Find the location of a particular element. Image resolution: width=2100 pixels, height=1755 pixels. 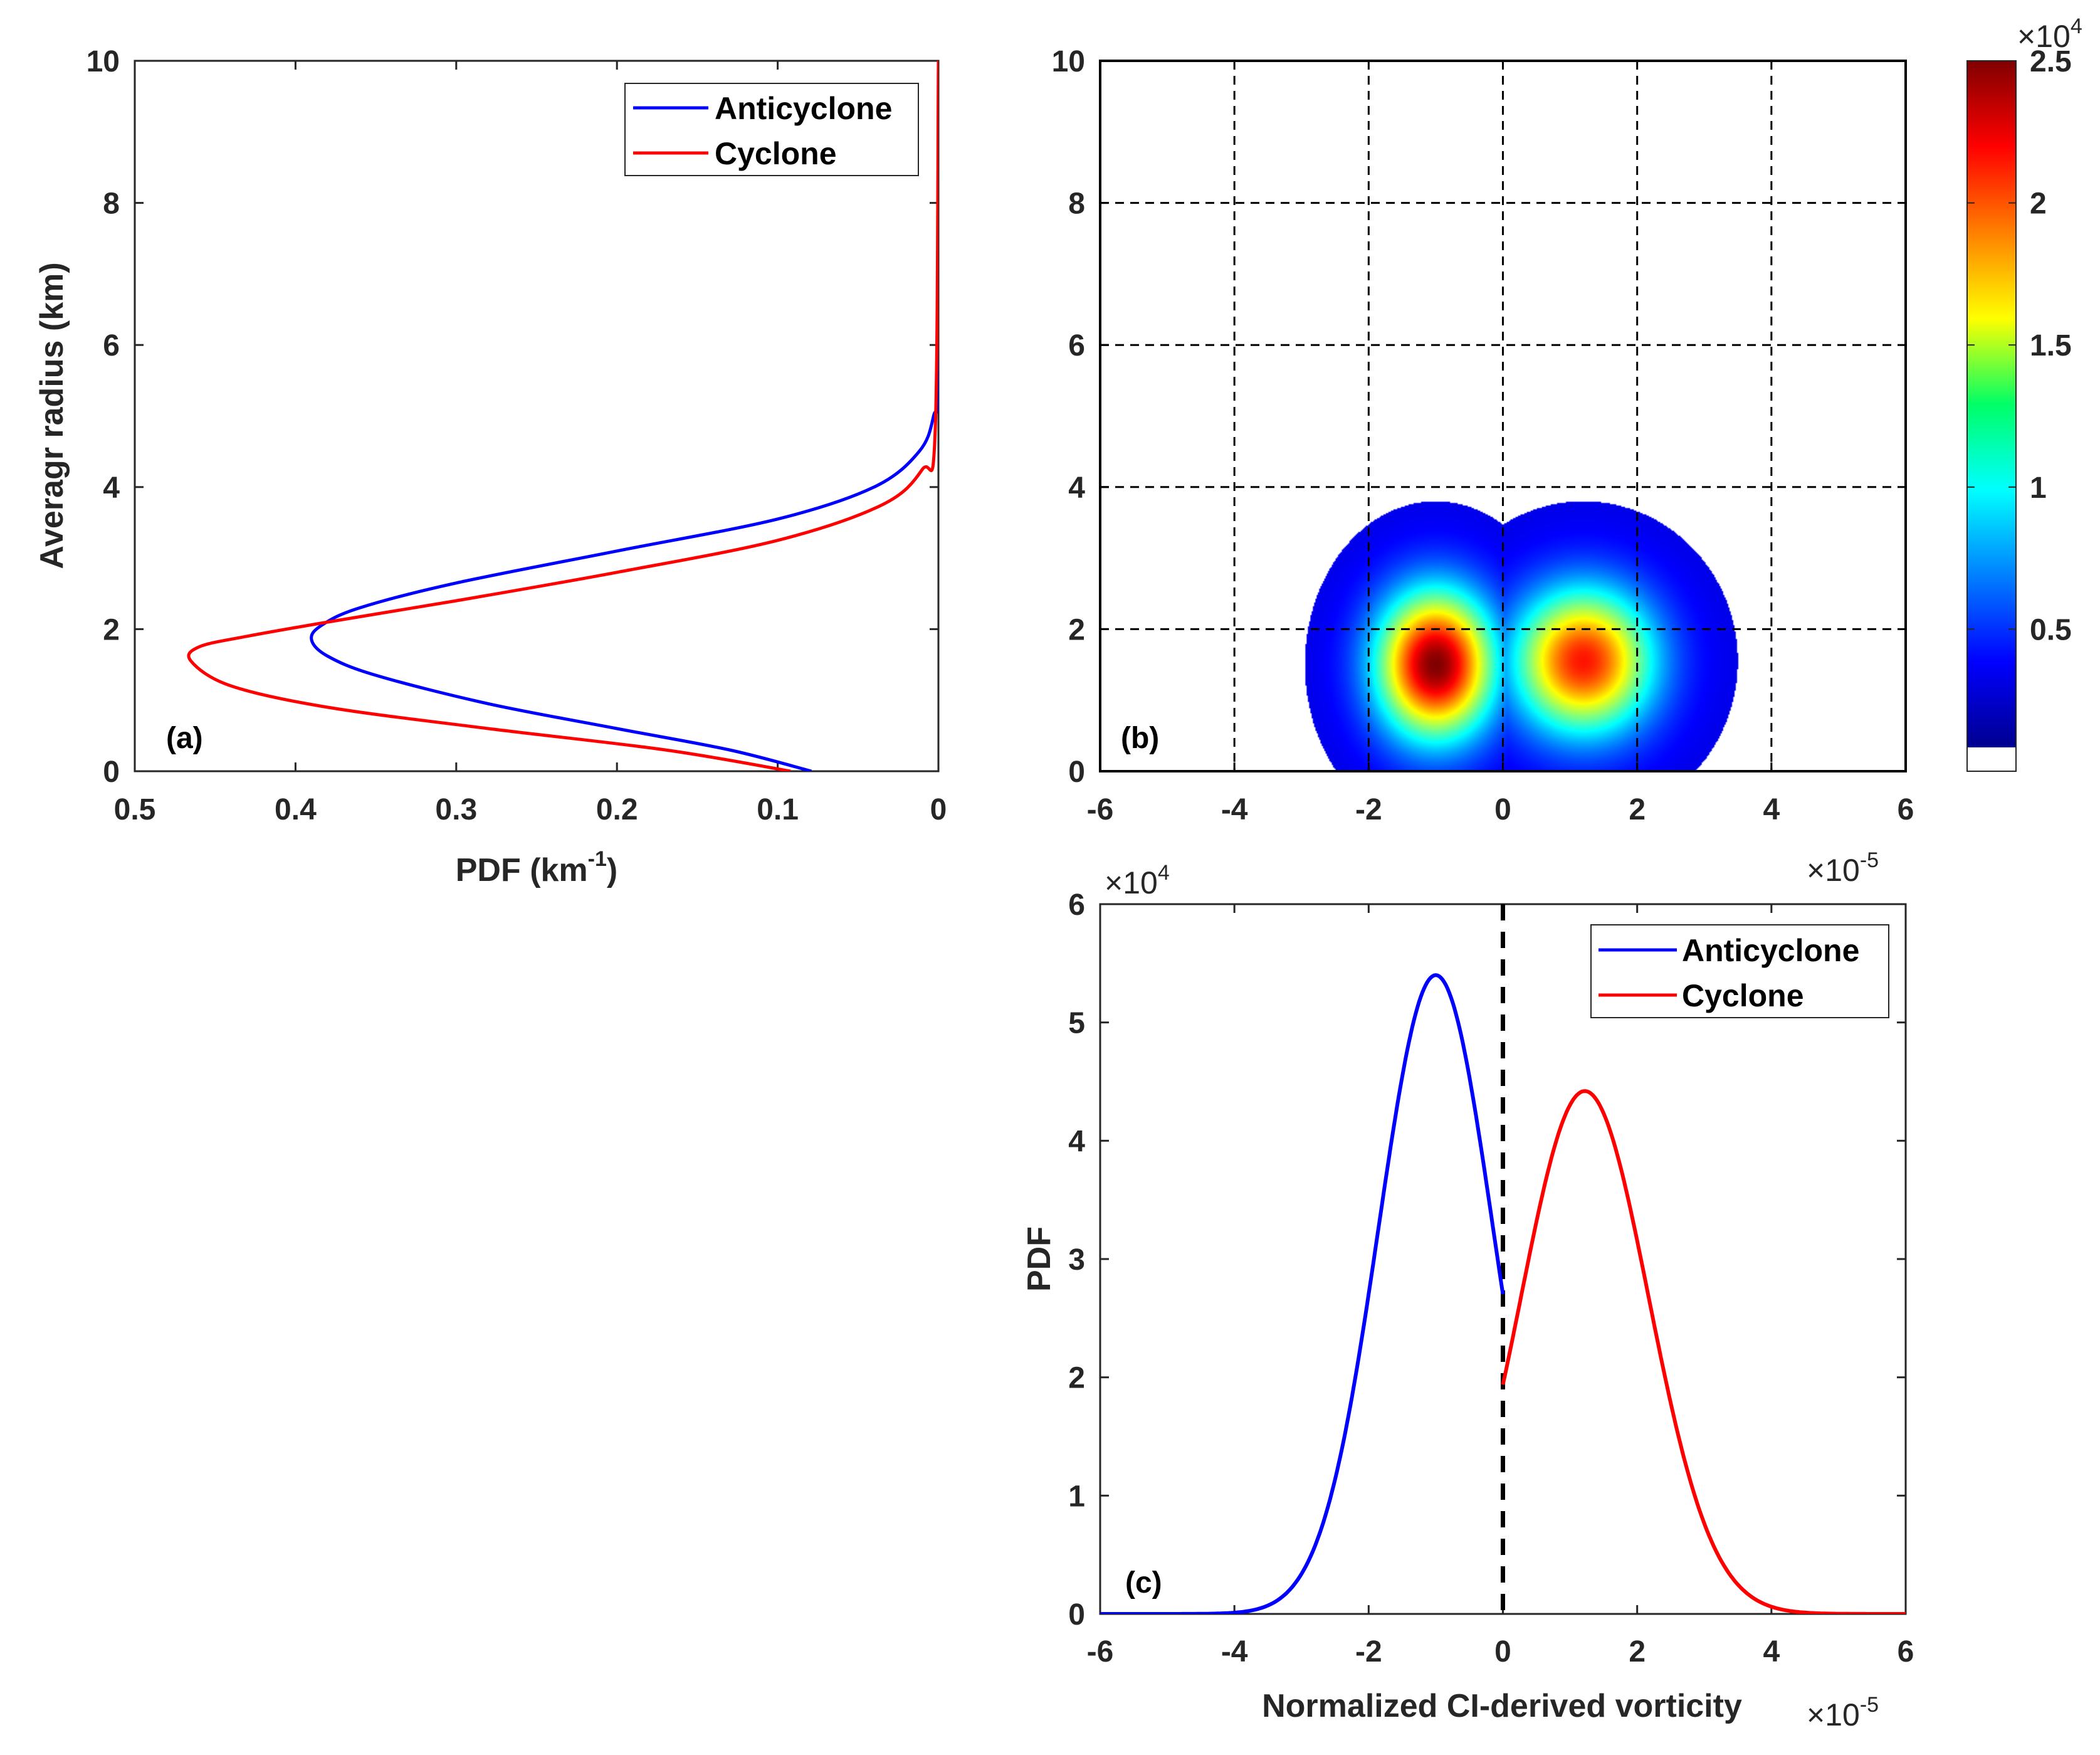

panel-c-x-axis-label: Normalized CI-derived vorticity is located at coordinates (1502, 1706).